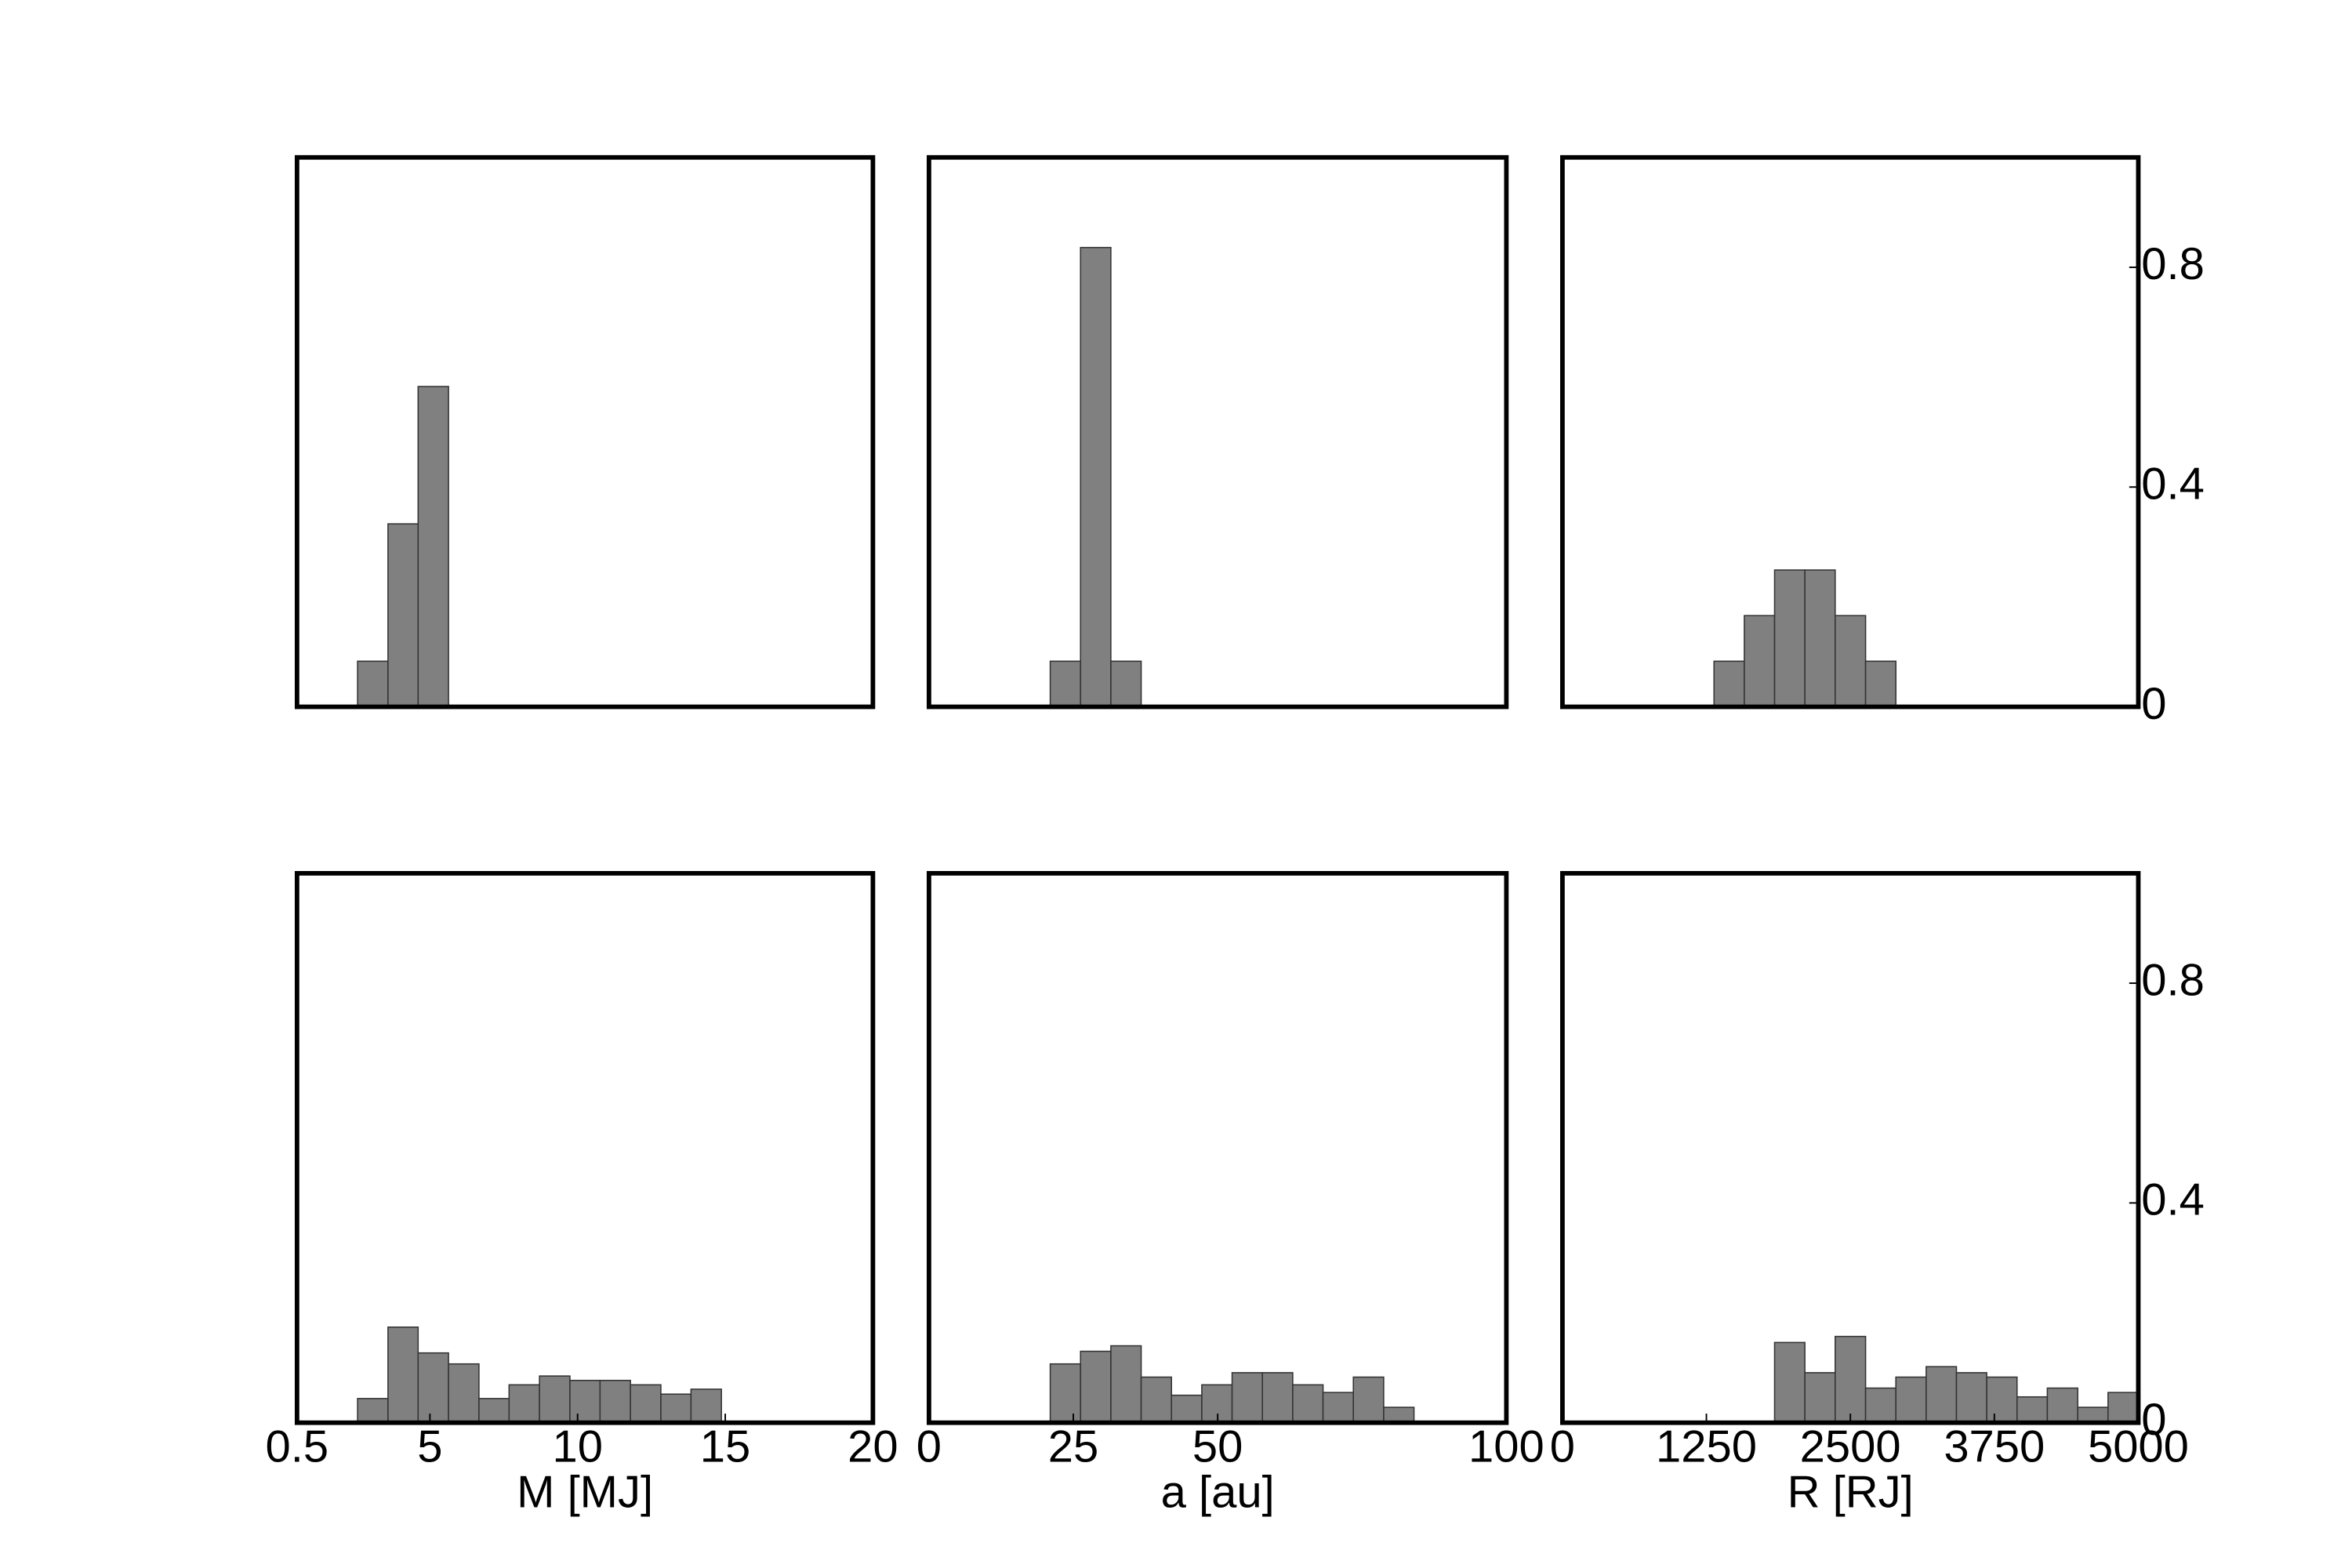 The width and height of the screenshot is (2352, 1568). Describe the element at coordinates (1851, 1493) in the screenshot. I see `x-axis-label: R [RJ]` at that location.